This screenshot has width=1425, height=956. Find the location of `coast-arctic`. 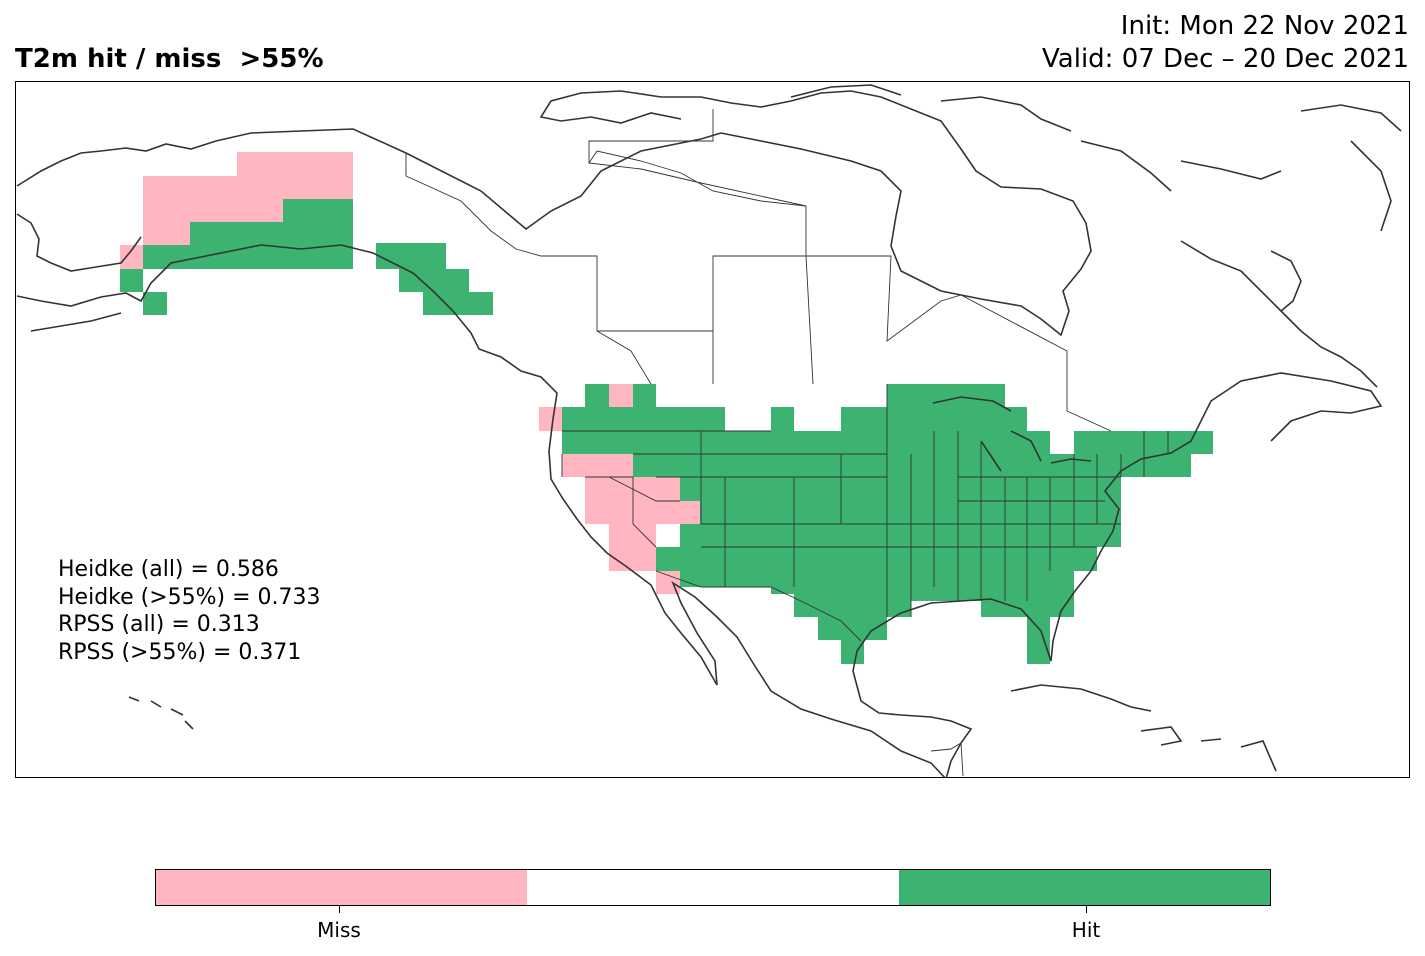

coast-arctic is located at coordinates (815, 213).